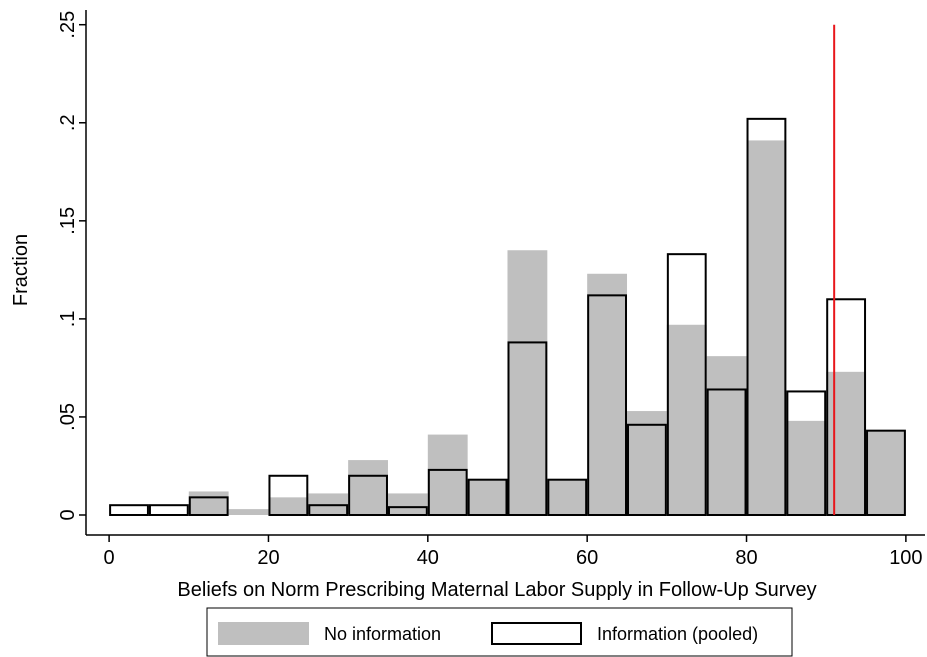 The width and height of the screenshot is (927, 657). What do you see at coordinates (68, 319) in the screenshot?
I see `y-tick-label: .1` at bounding box center [68, 319].